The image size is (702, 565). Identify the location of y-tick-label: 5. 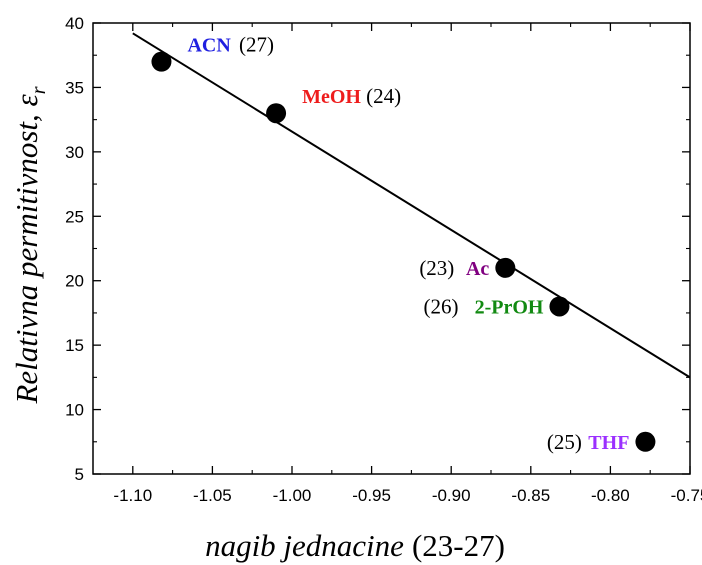
(79, 474).